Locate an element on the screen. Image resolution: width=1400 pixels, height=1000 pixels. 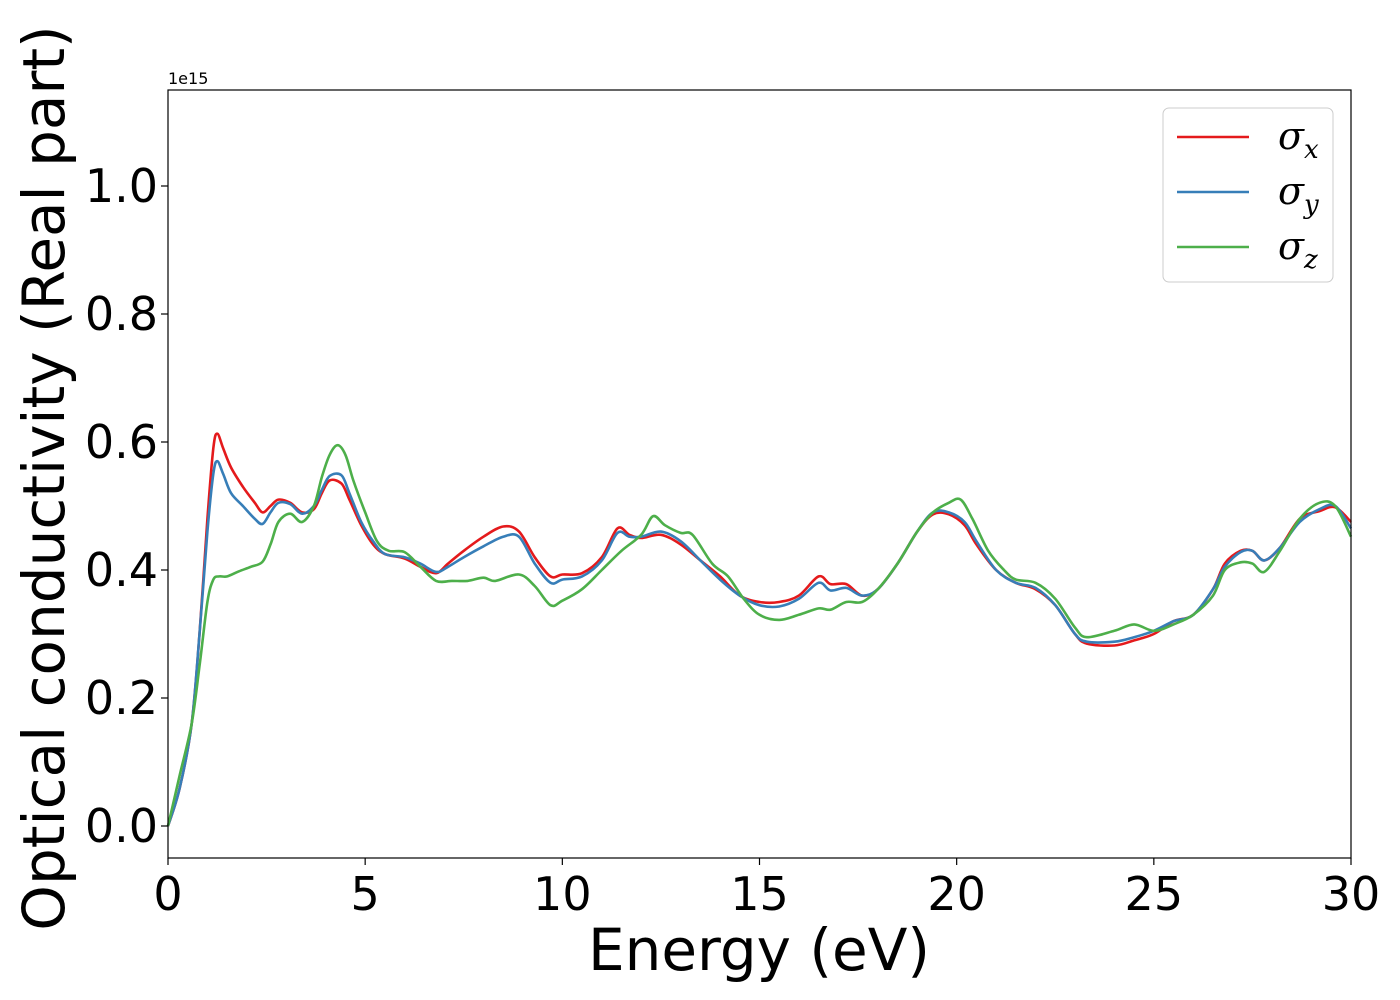
x-axis-label: Energy (eV) is located at coordinates (759, 950).